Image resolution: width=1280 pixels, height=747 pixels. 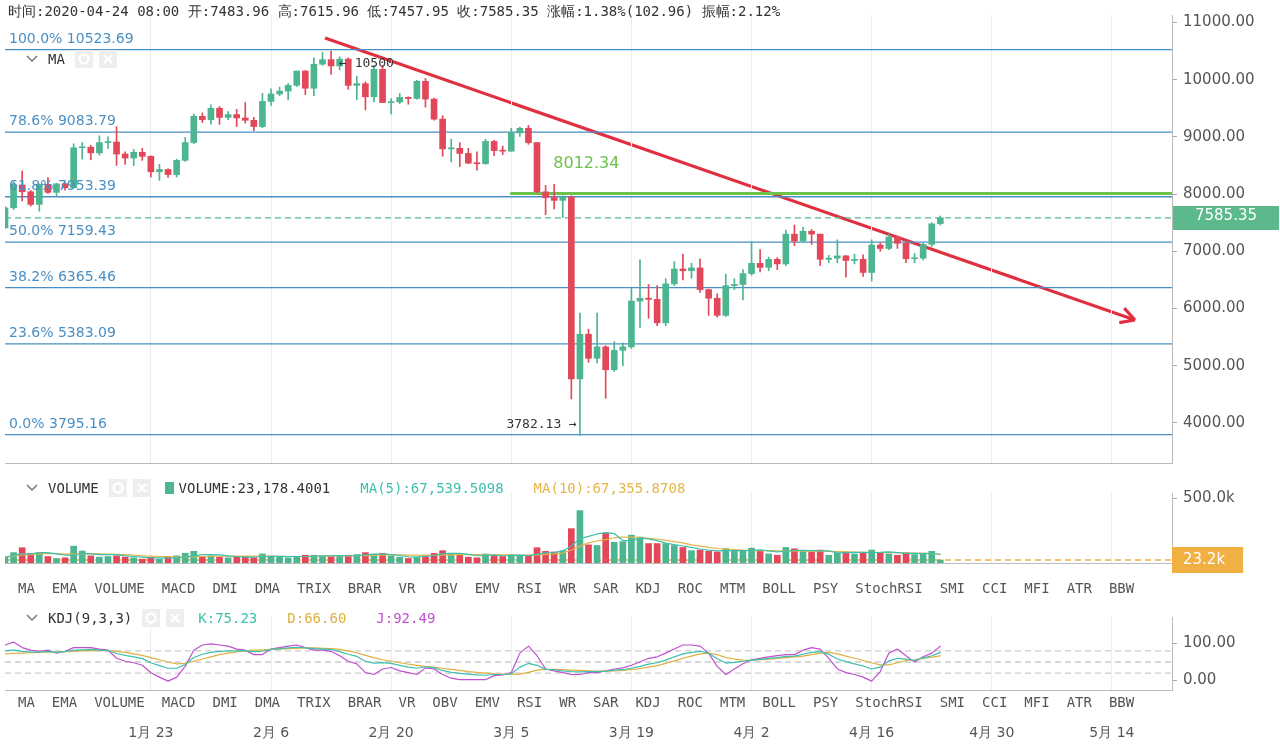 What do you see at coordinates (1209, 642) in the screenshot?
I see `y-tick-label: 100.00` at bounding box center [1209, 642].